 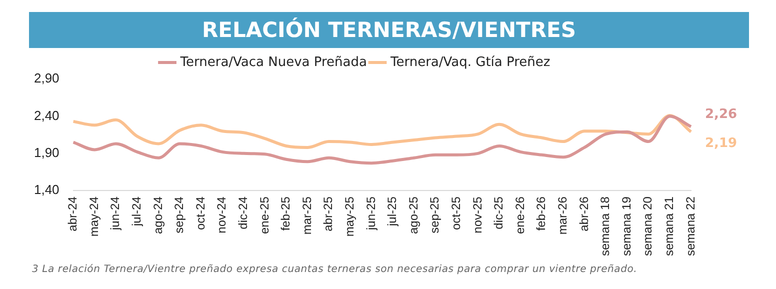 What do you see at coordinates (328, 214) in the screenshot?
I see `x-tick-label: abr-25` at bounding box center [328, 214].